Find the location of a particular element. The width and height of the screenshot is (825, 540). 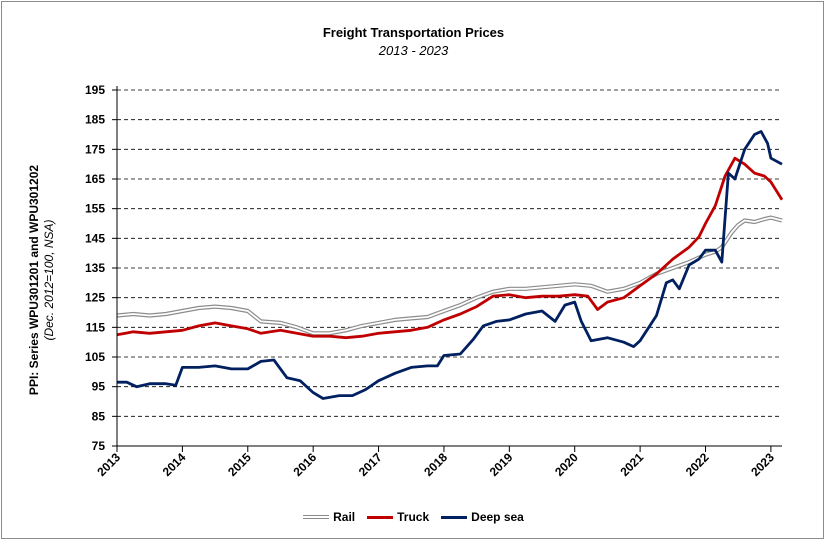

x-tick-label: 2014 is located at coordinates (174, 464).